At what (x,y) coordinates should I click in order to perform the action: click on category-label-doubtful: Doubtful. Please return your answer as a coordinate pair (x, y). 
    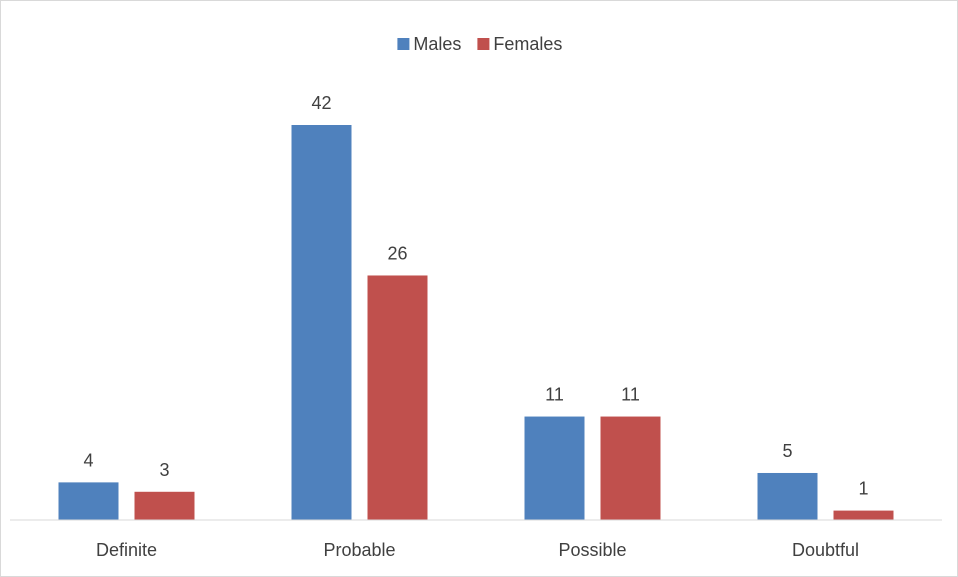
    Looking at the image, I should click on (825, 550).